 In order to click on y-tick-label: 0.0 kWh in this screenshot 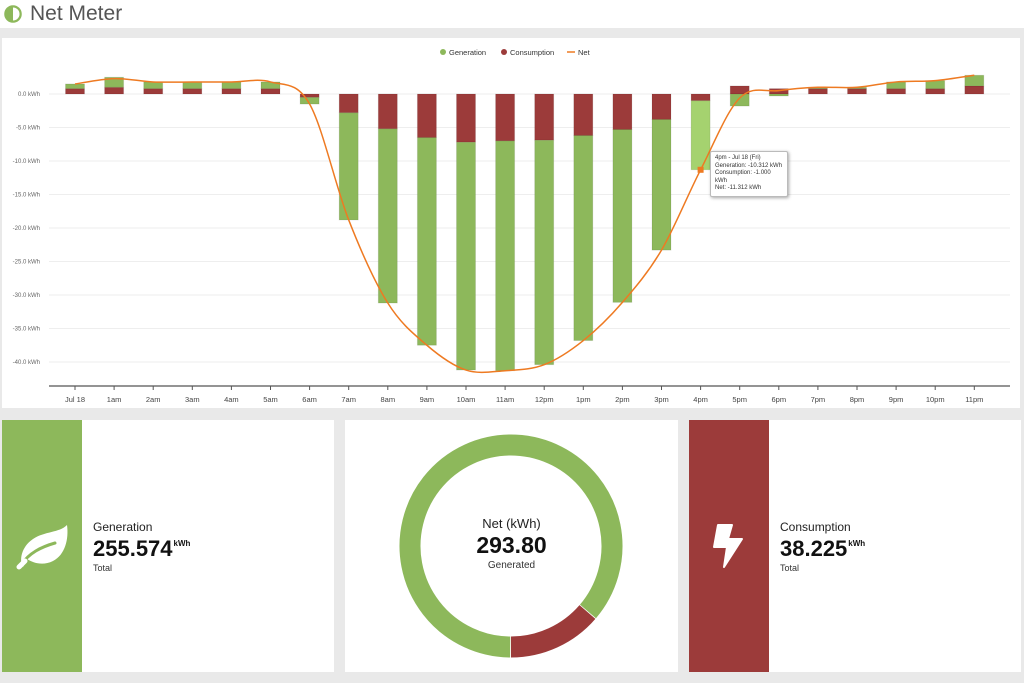, I will do `click(29, 95)`.